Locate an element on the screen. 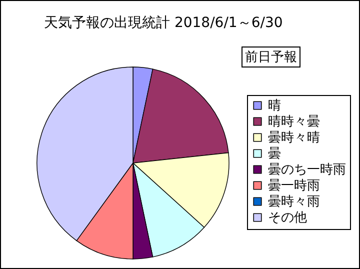 The width and height of the screenshot is (360, 269). text: 前日予報 is located at coordinates (271, 57).